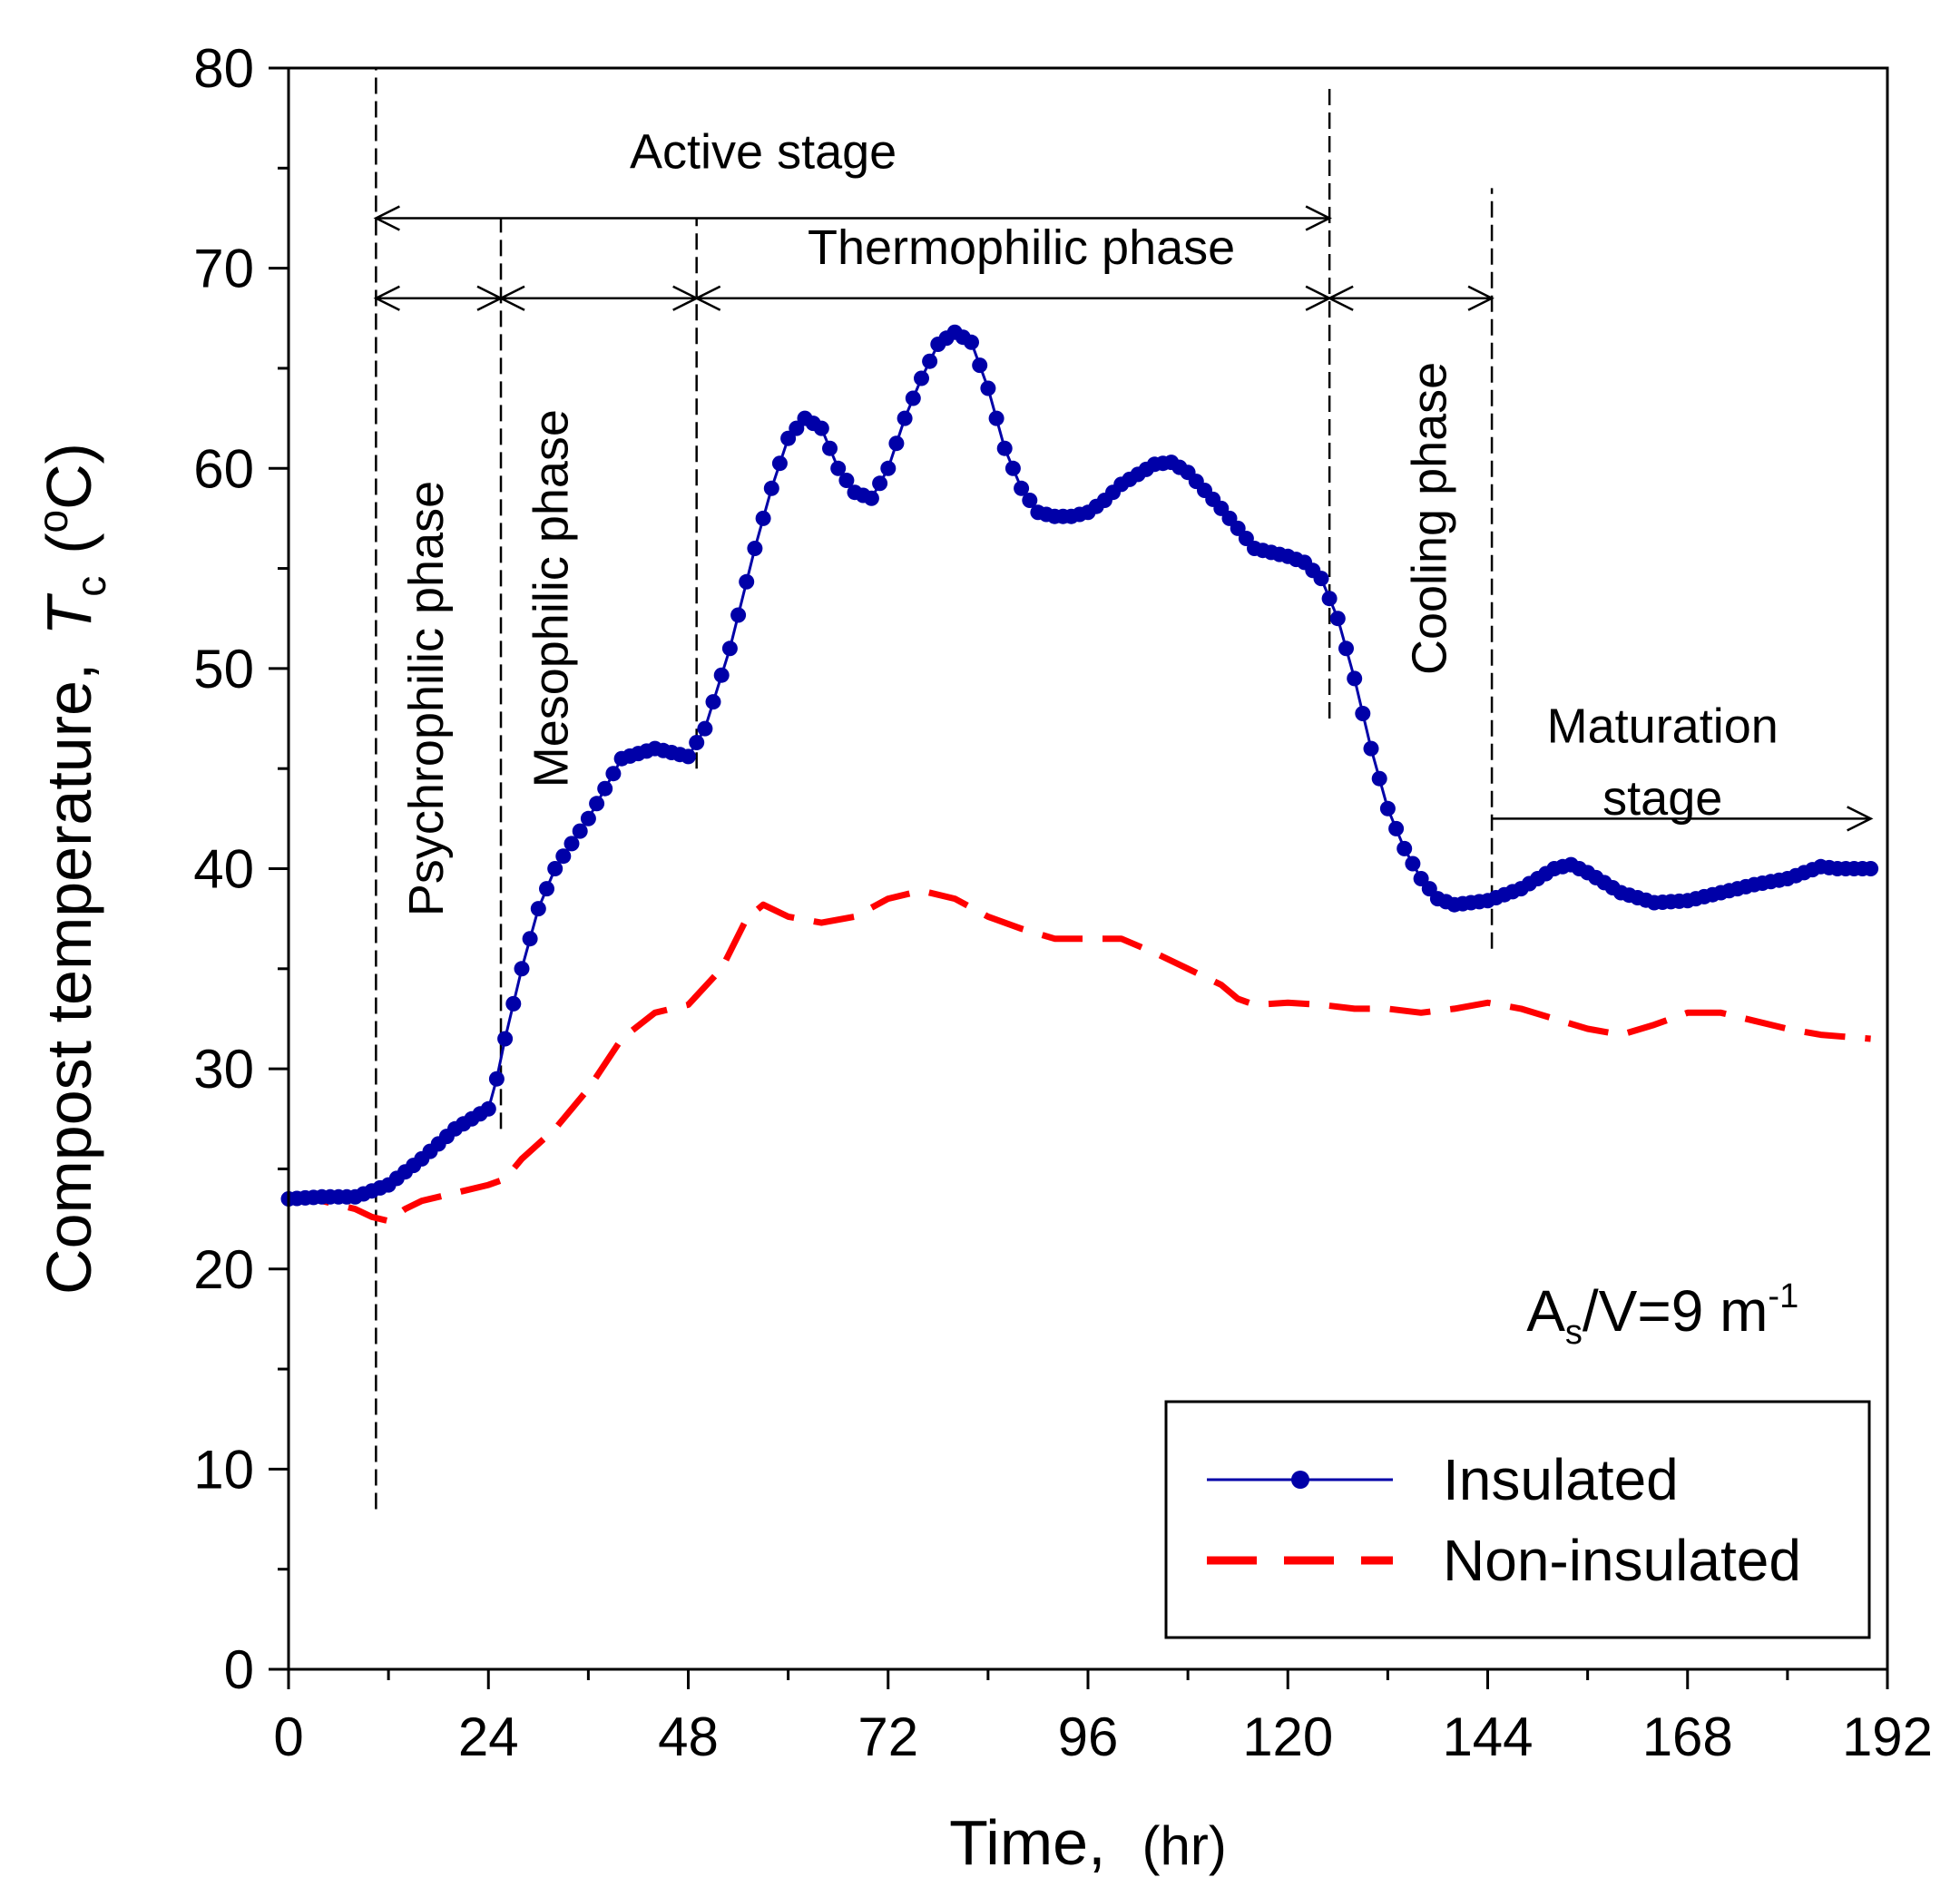 This screenshot has height=1897, width=1960. I want to click on x-axis-title-unit: (hr), so click(1184, 1846).